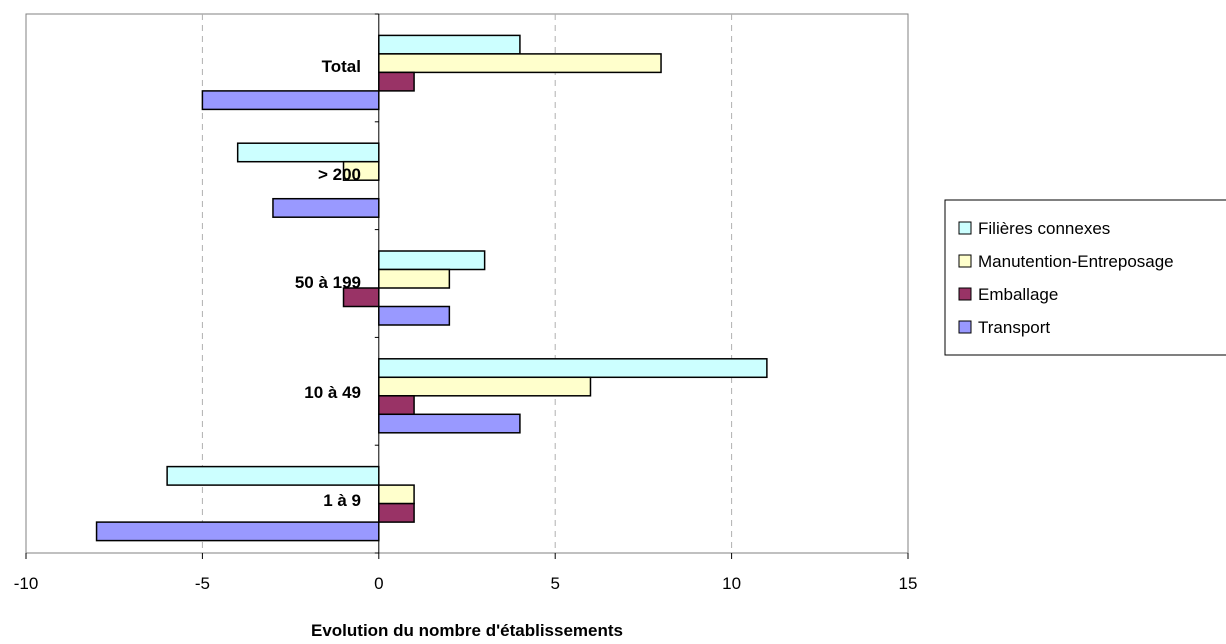 This screenshot has width=1226, height=644. Describe the element at coordinates (731, 583) in the screenshot. I see `x-tick-label: 10` at that location.